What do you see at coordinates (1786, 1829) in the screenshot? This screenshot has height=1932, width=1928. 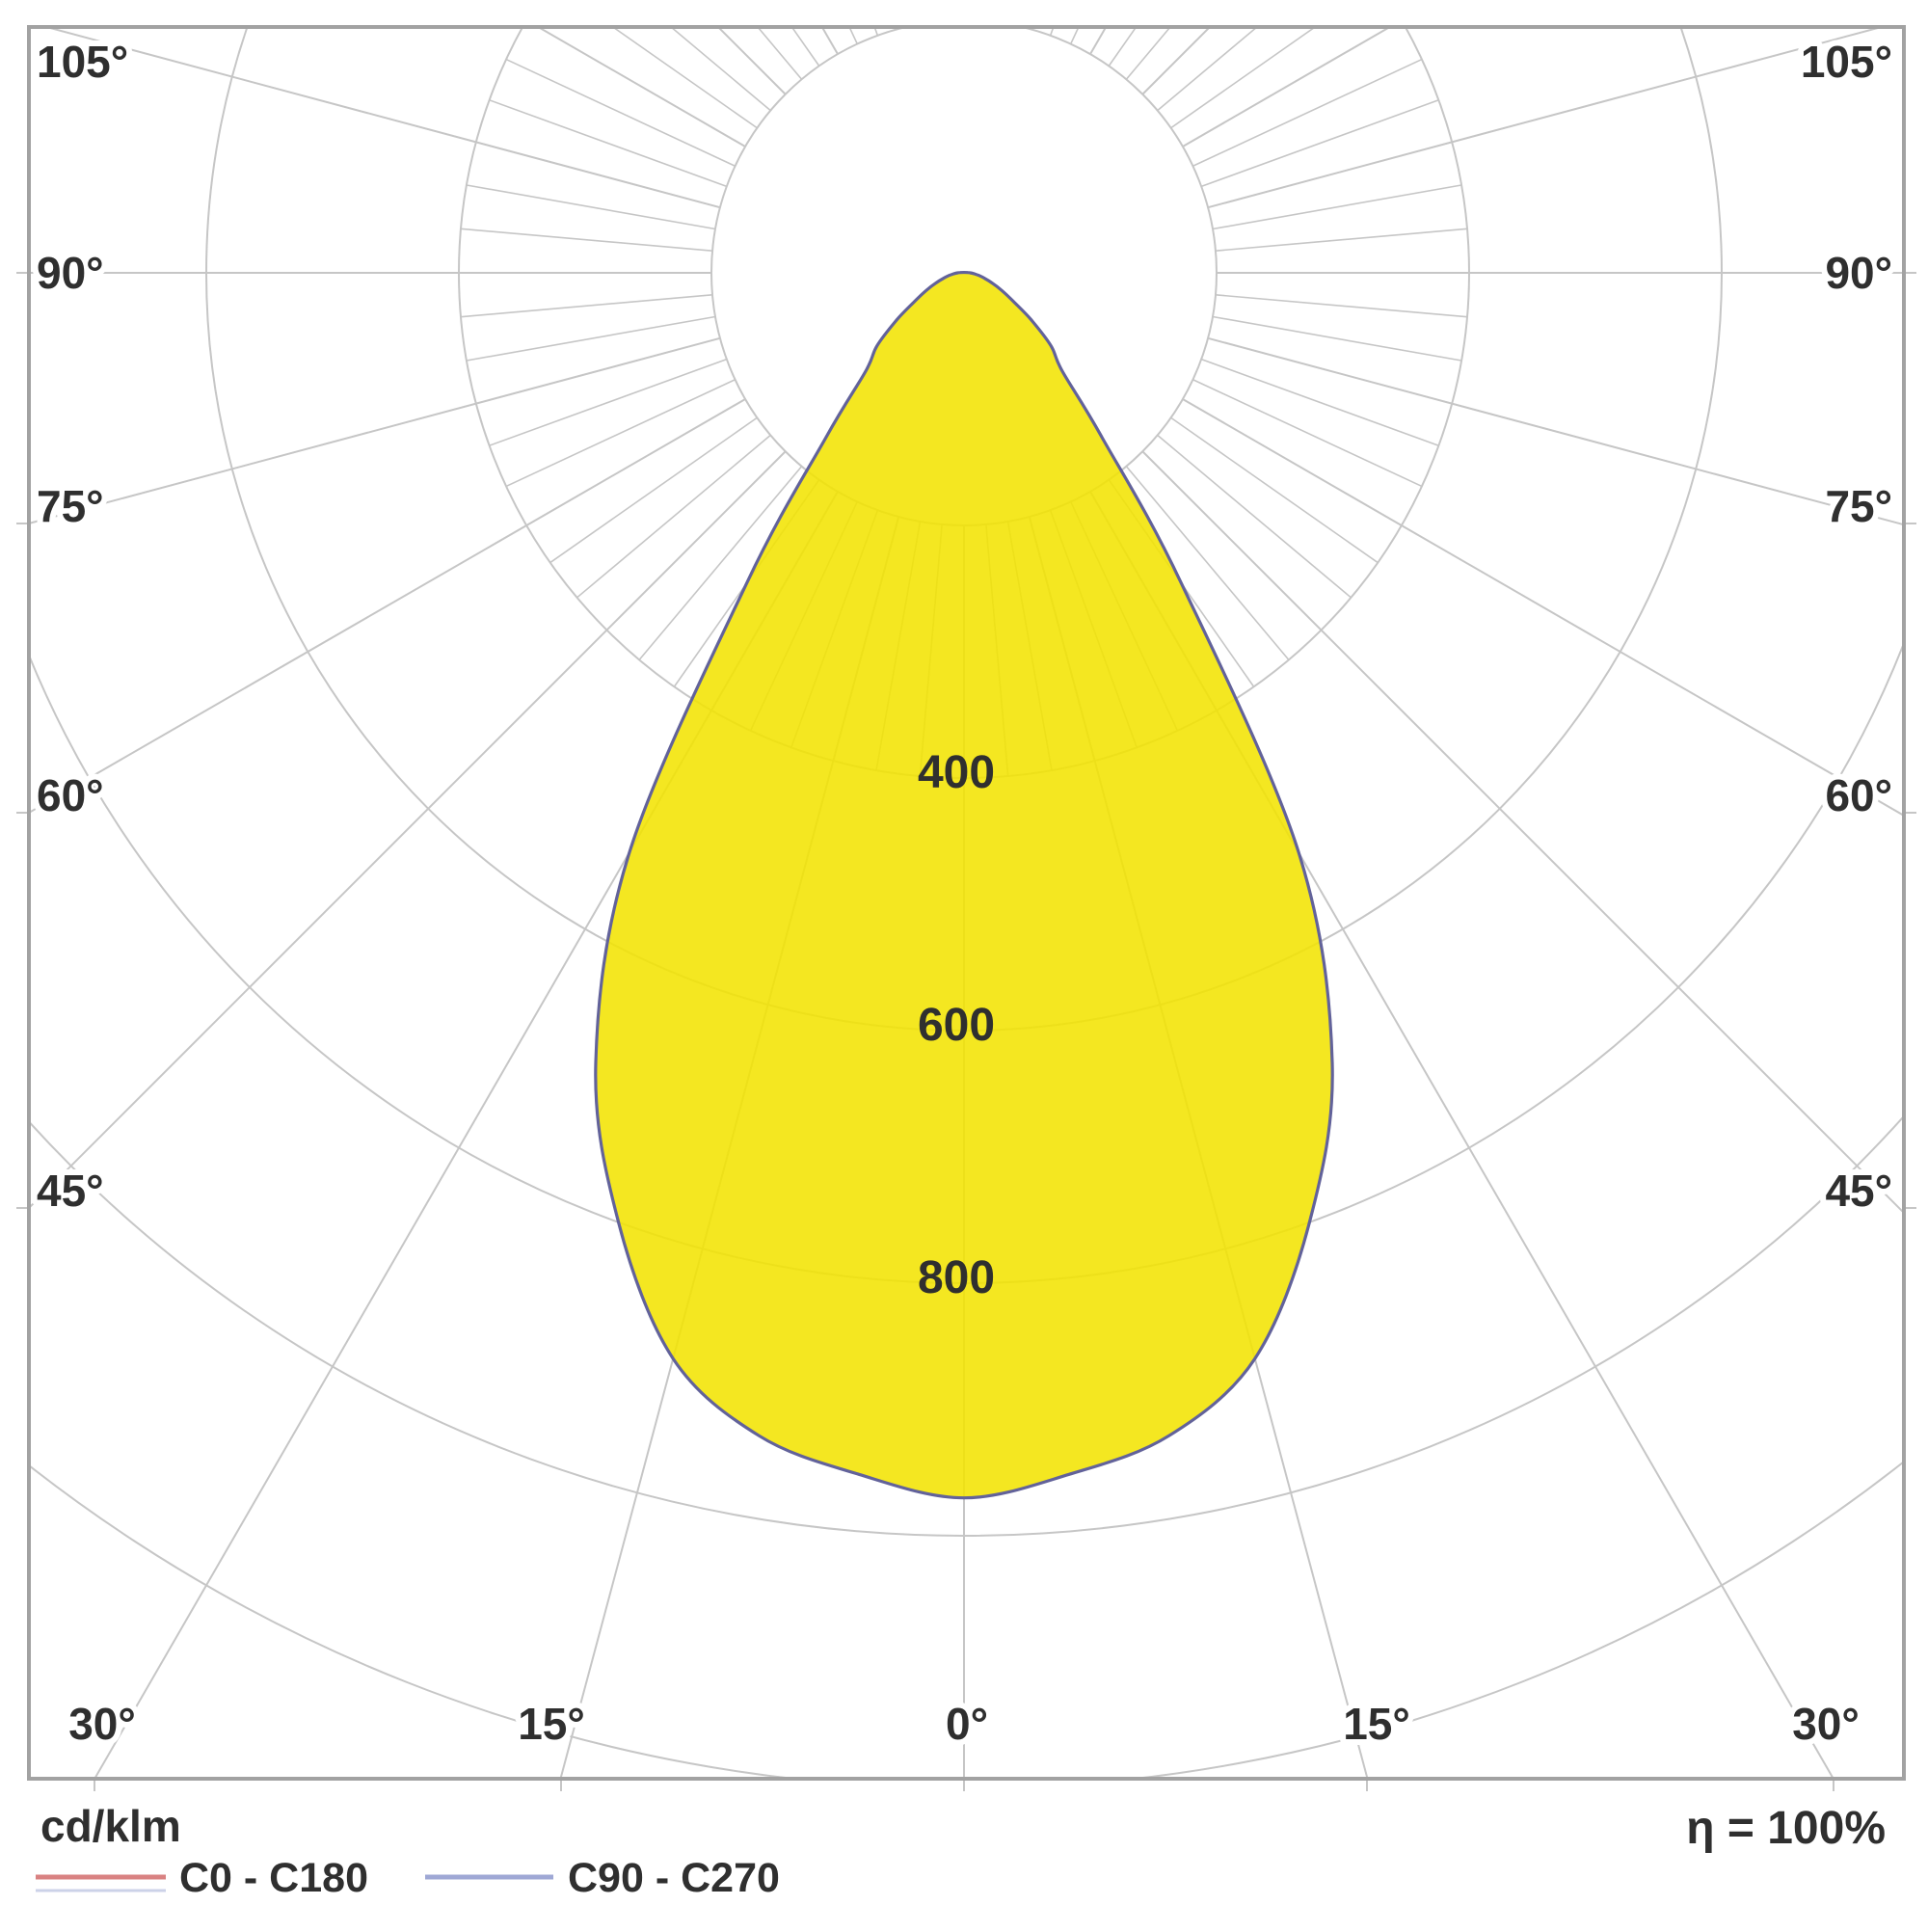 I see `efficiency-label: η = 100%` at bounding box center [1786, 1829].